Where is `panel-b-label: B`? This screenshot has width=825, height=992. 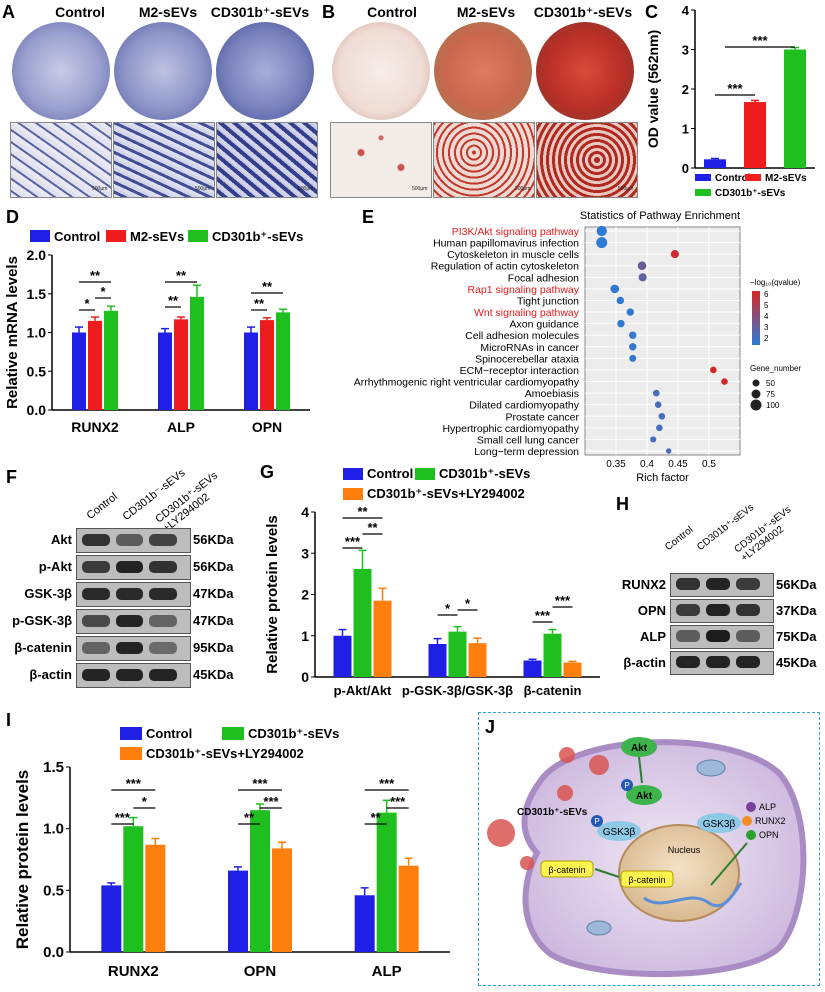 panel-b-label: B is located at coordinates (328, 12).